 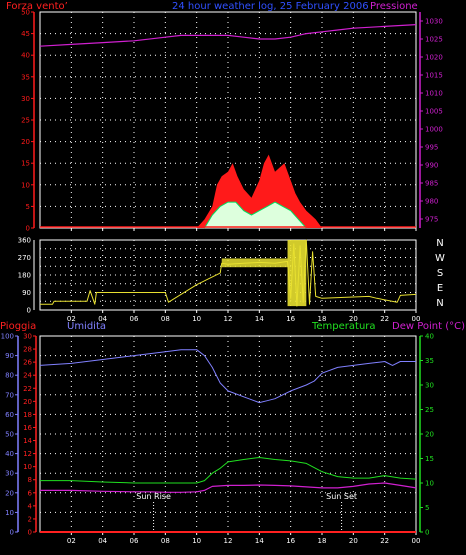 I want to click on temperature-axis-tick-label: 40, so click(x=429, y=337).